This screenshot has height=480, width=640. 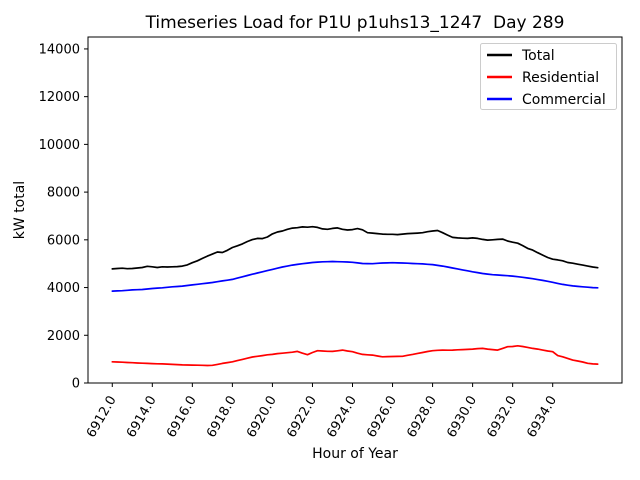 What do you see at coordinates (142, 417) in the screenshot?
I see `x-tick-label: 6914.0` at bounding box center [142, 417].